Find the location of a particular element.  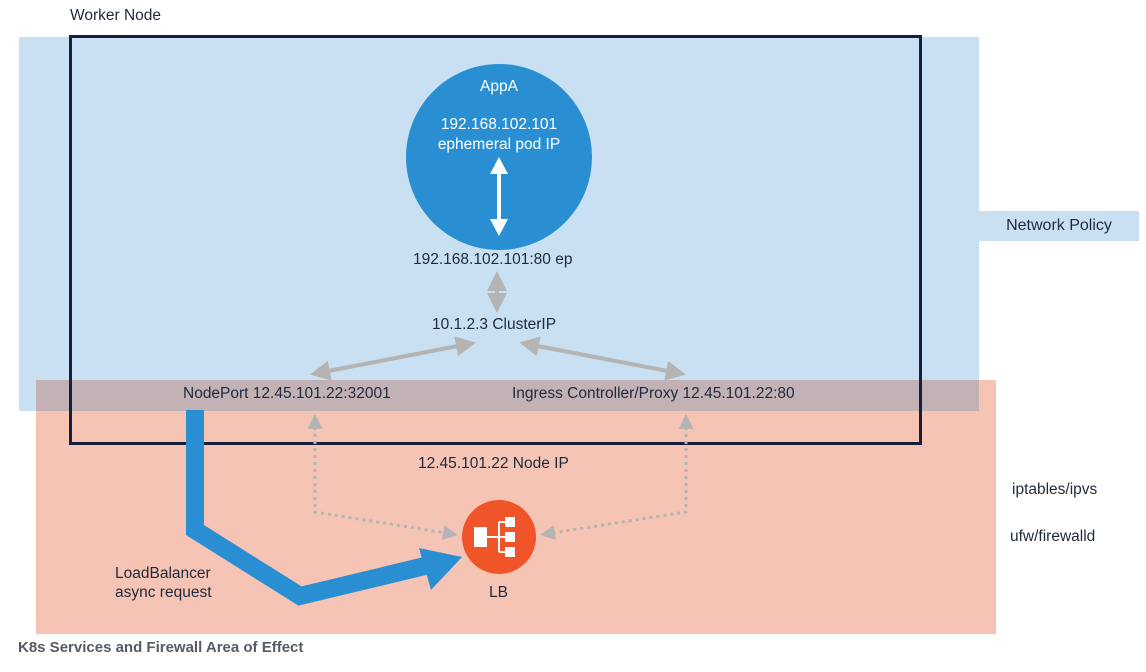

network-policy-label: Network Policy is located at coordinates (1059, 226).